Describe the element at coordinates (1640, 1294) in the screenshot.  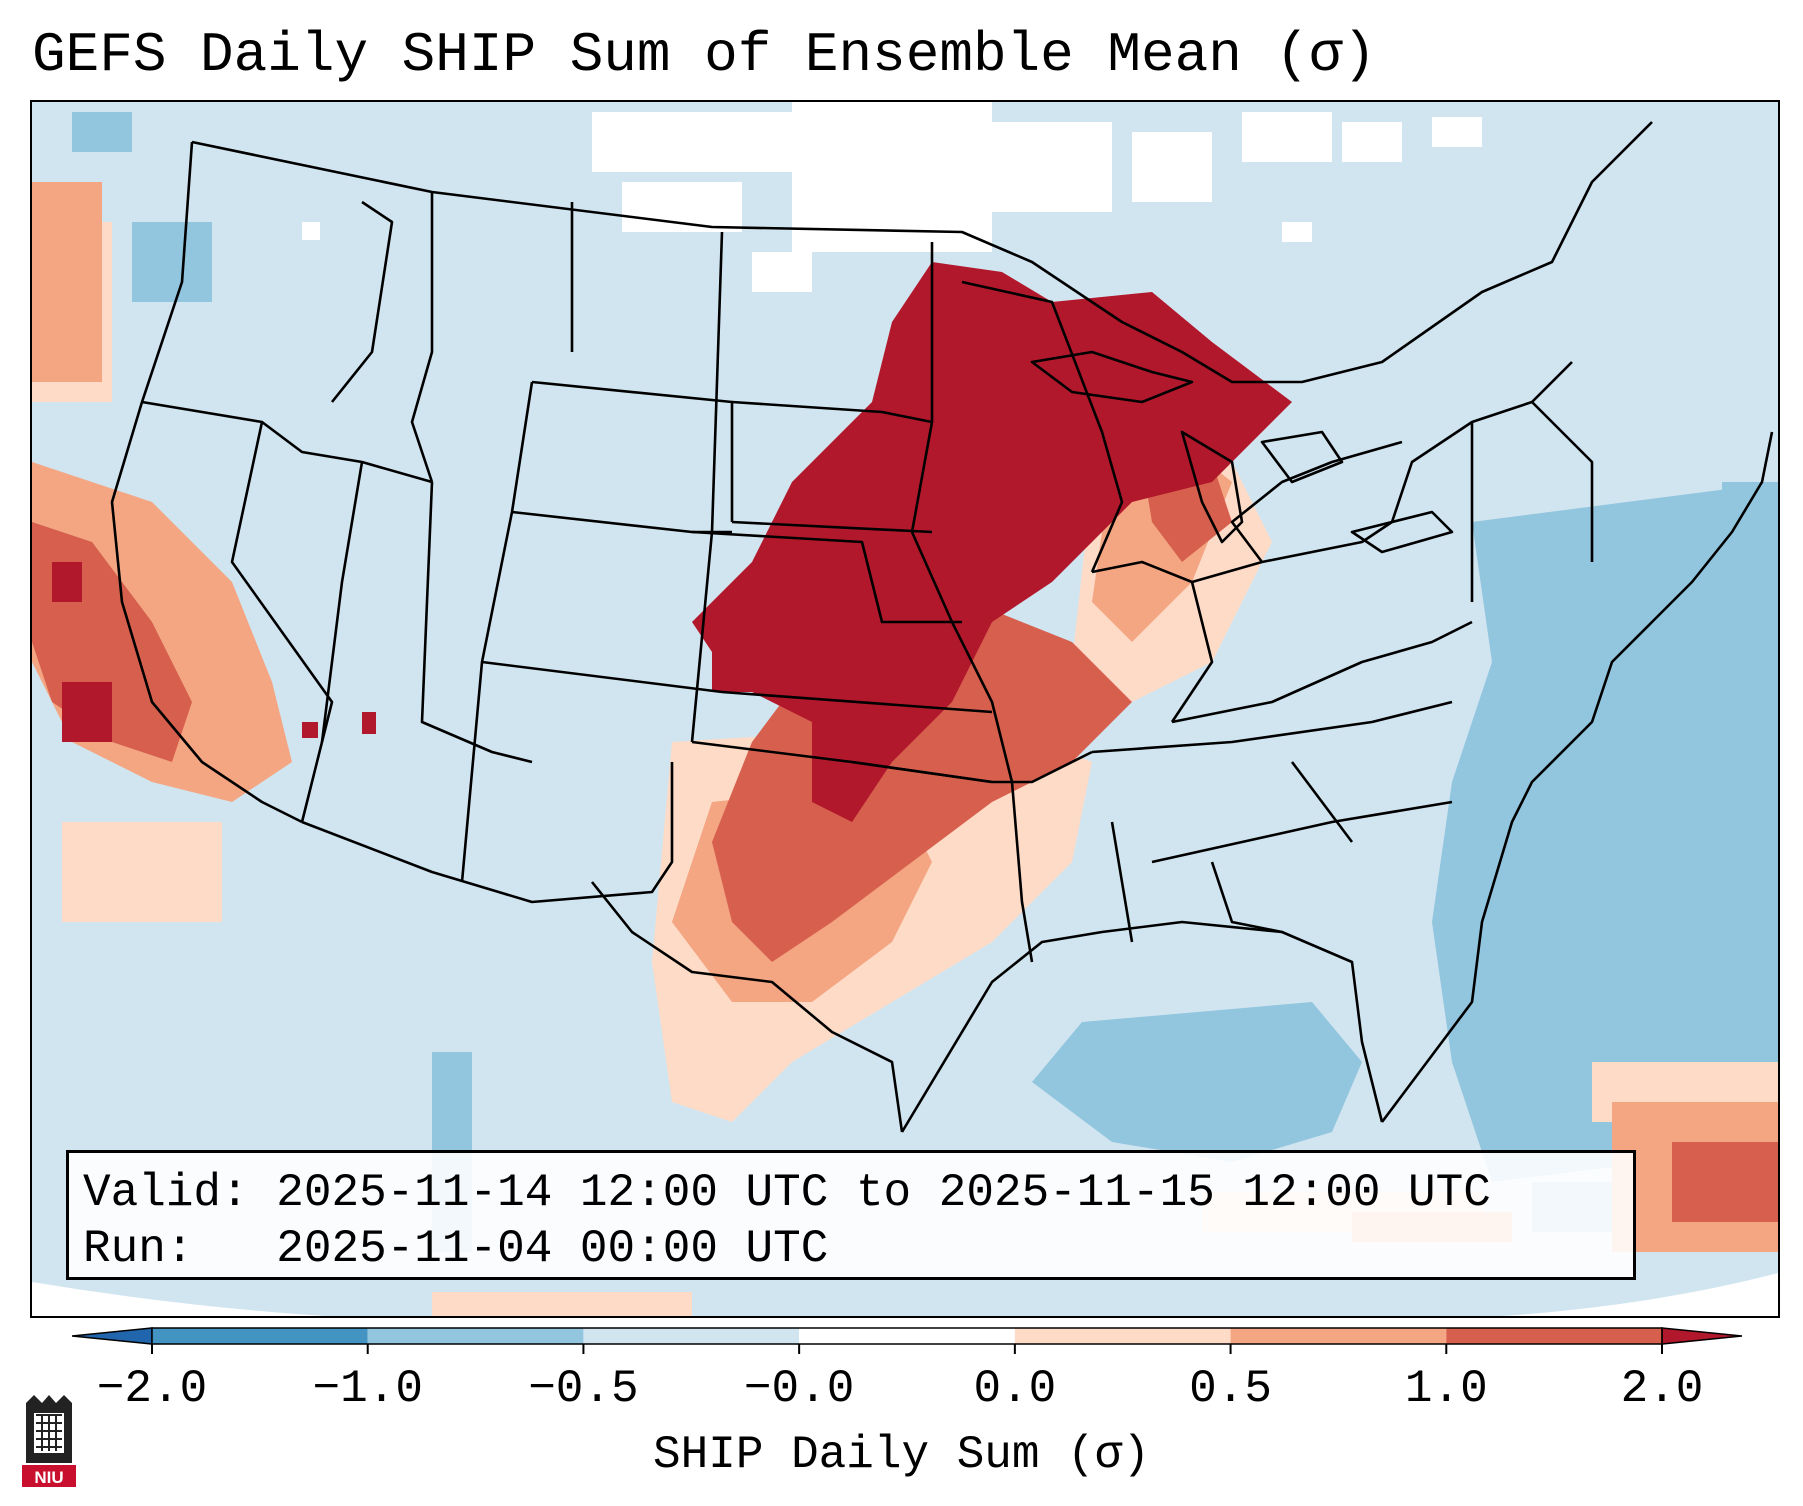
I see `outside-domain-right` at that location.